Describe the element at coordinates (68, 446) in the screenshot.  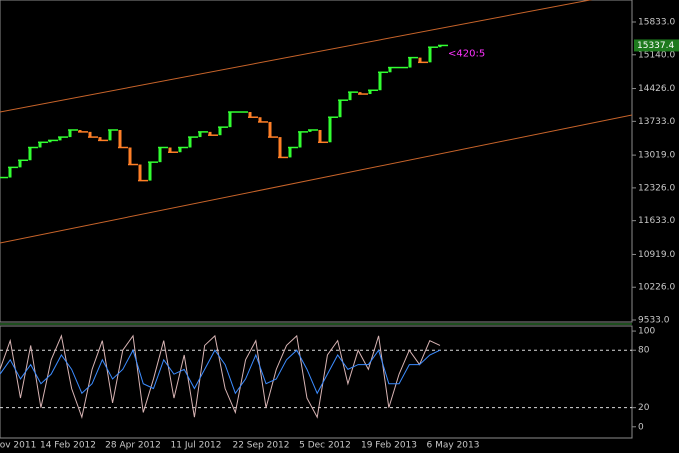
I see `x-tick-label: 14 Feb 2012` at that location.